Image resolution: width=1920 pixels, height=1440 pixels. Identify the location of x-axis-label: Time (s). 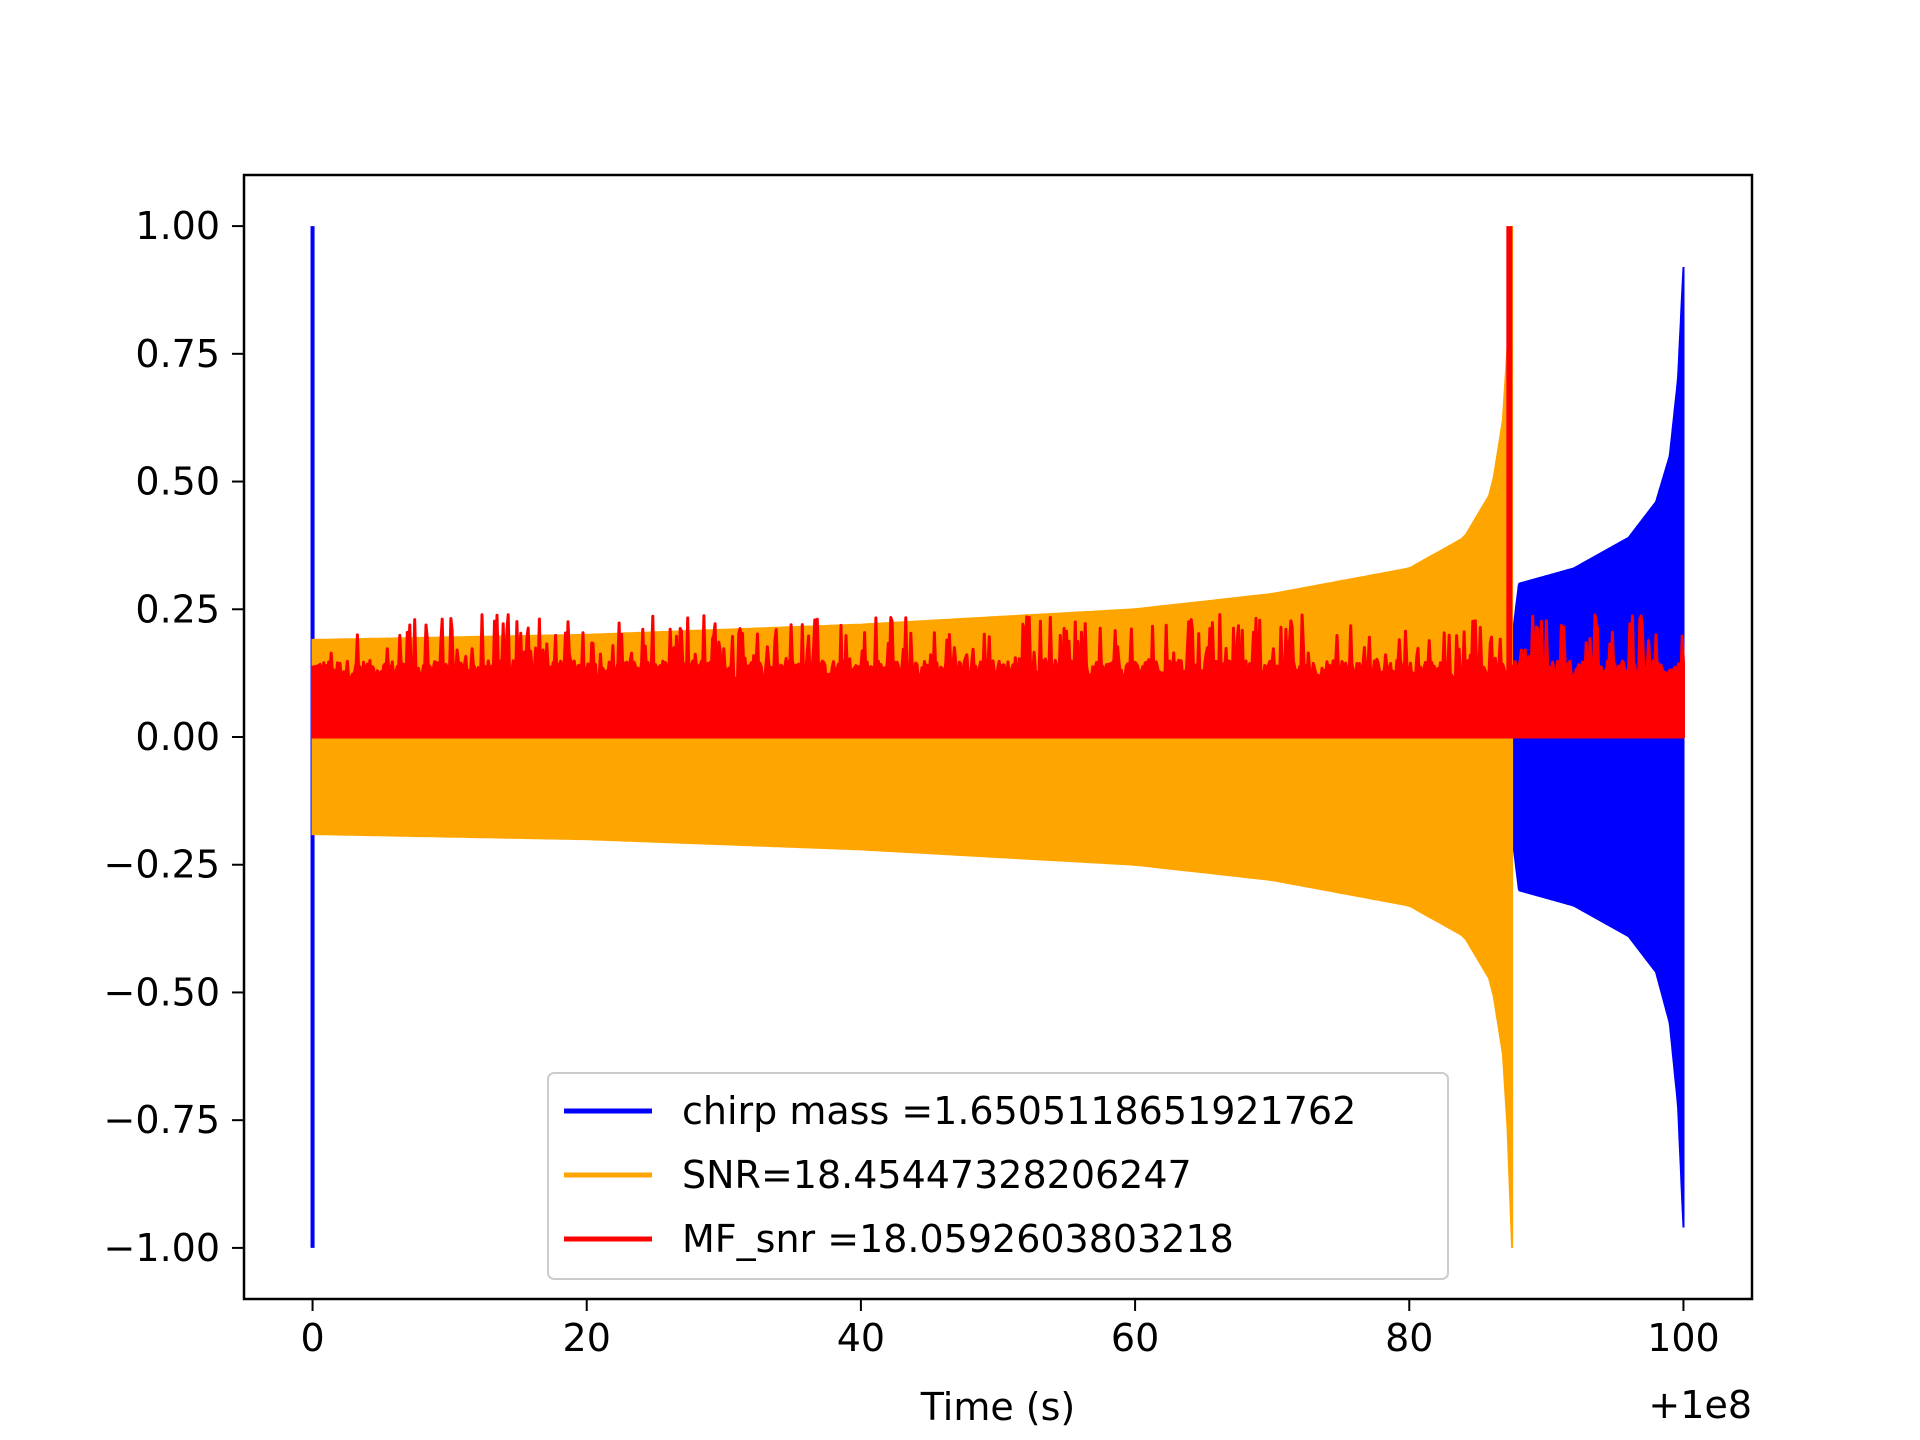
(998, 1407).